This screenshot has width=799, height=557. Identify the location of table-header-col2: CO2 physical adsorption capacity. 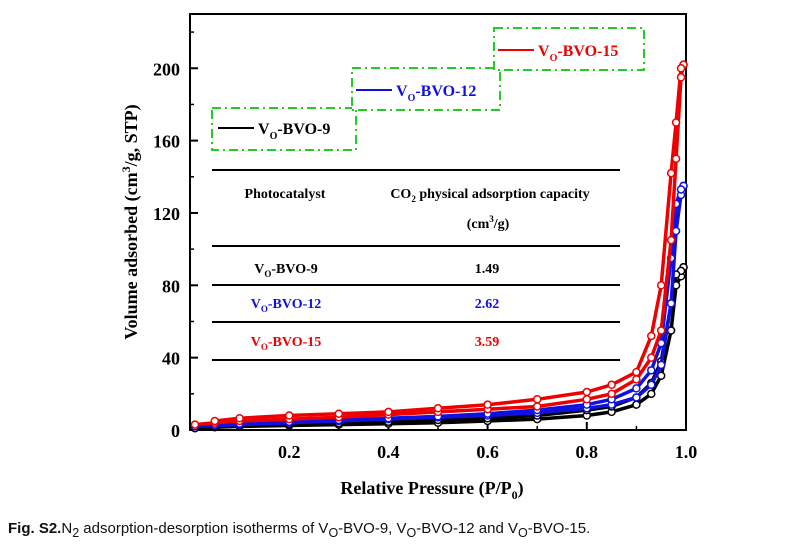
(489, 195).